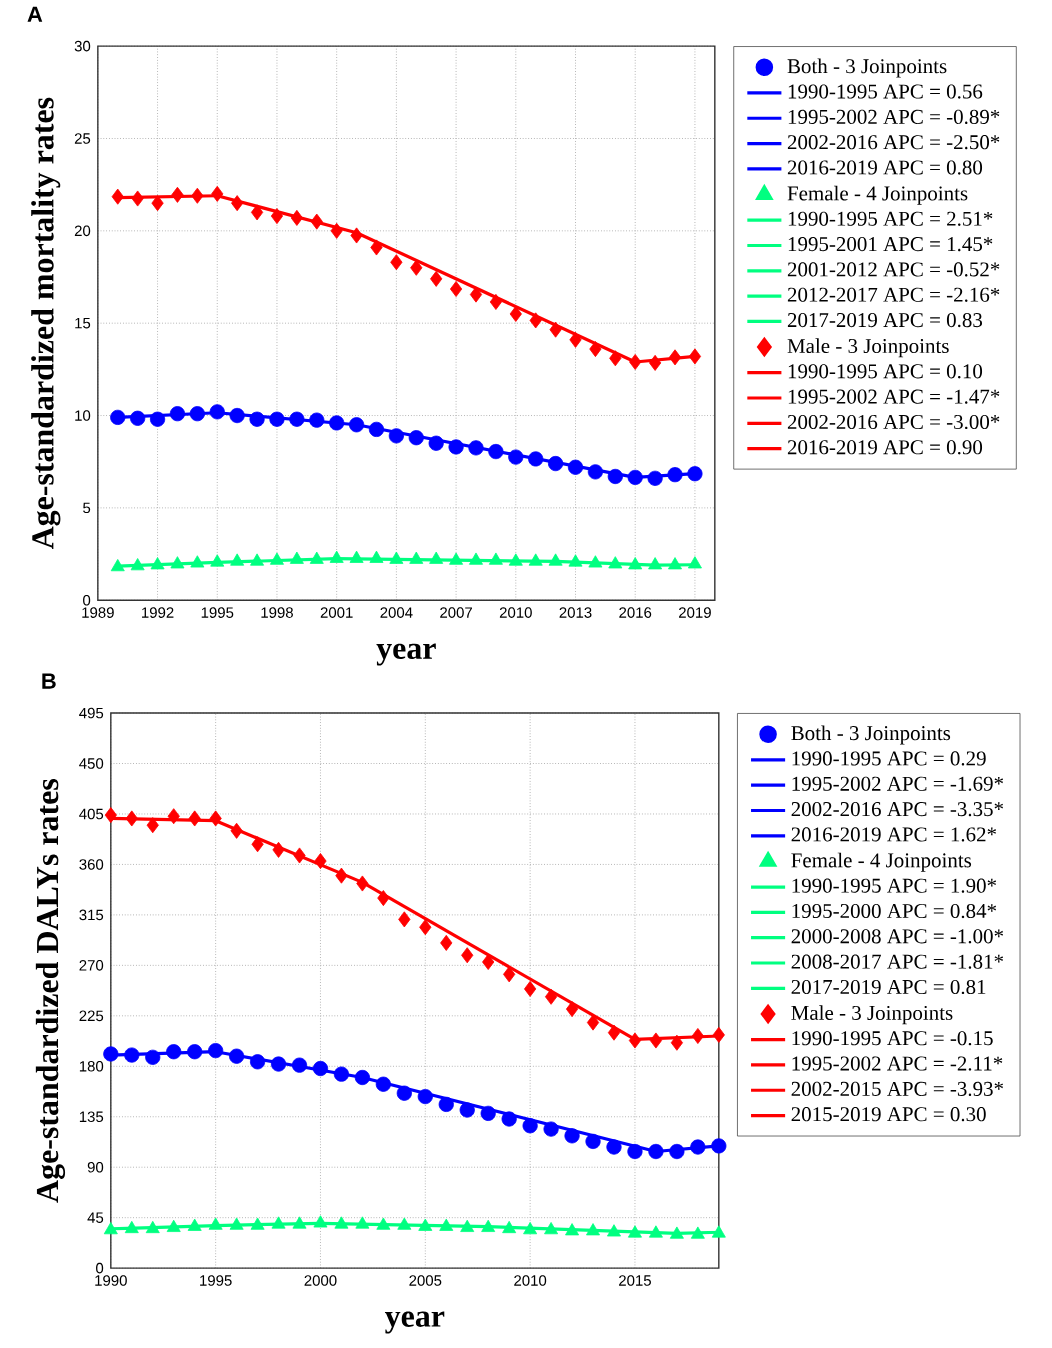 Image resolution: width=1052 pixels, height=1348 pixels. I want to click on legend-label: 1990-1995 APC = -0.15, so click(892, 1038).